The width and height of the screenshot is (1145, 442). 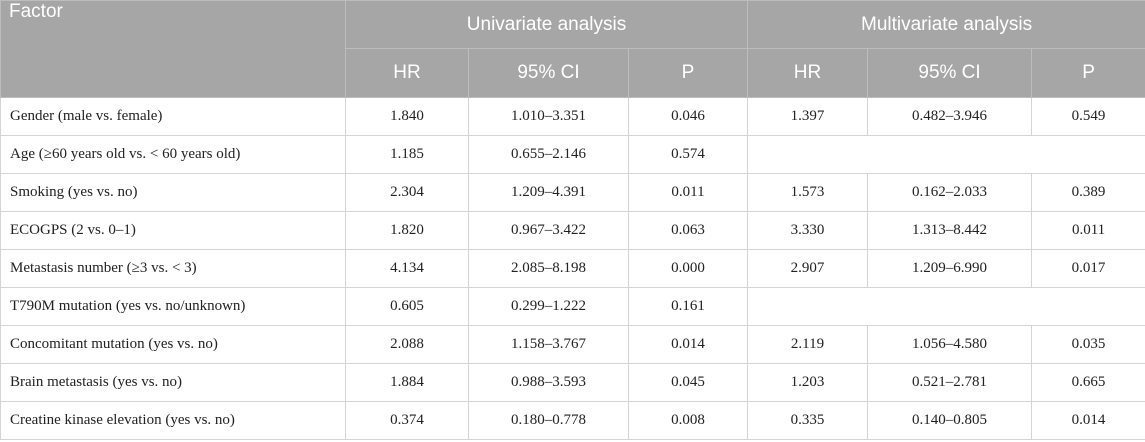 I want to click on multivariate-p-header: P, so click(x=1088, y=73).